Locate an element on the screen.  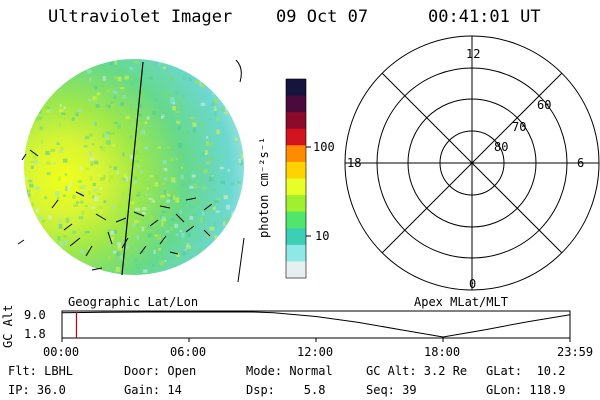
colorbar-unit-label: photon cm⁻²s⁻¹ is located at coordinates (264, 187).